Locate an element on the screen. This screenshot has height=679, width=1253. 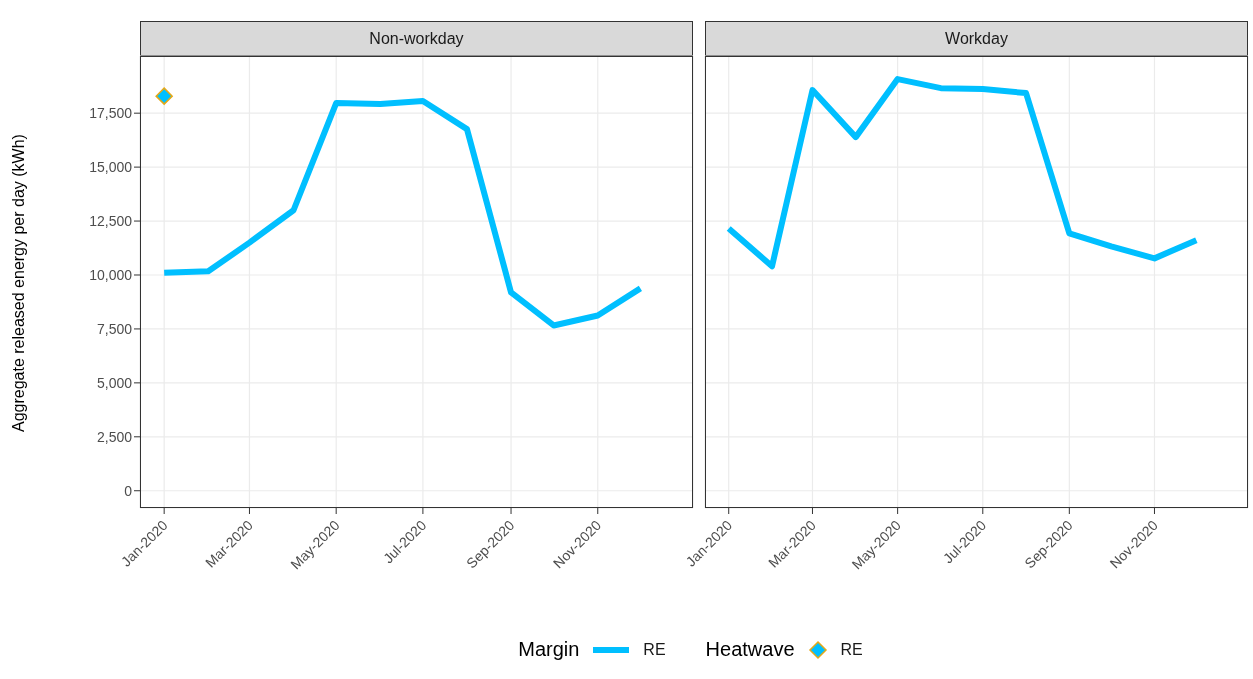
y-tick-label: 10,000 is located at coordinates (111, 274).